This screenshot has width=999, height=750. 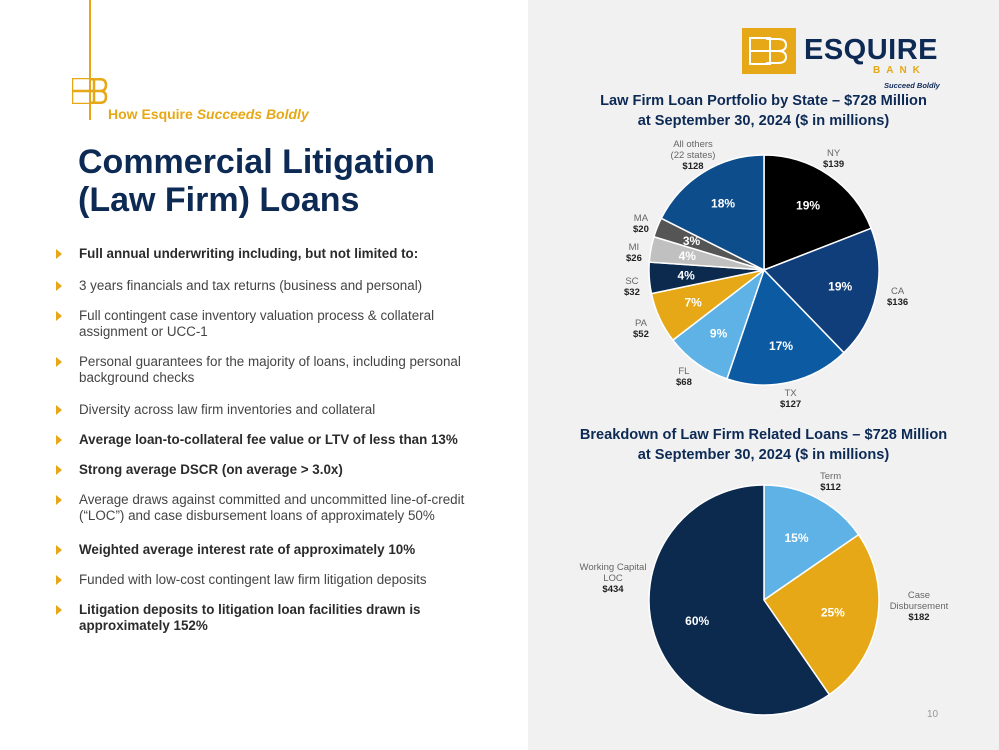 I want to click on state-pie-slice-name: CA, so click(x=897, y=291).